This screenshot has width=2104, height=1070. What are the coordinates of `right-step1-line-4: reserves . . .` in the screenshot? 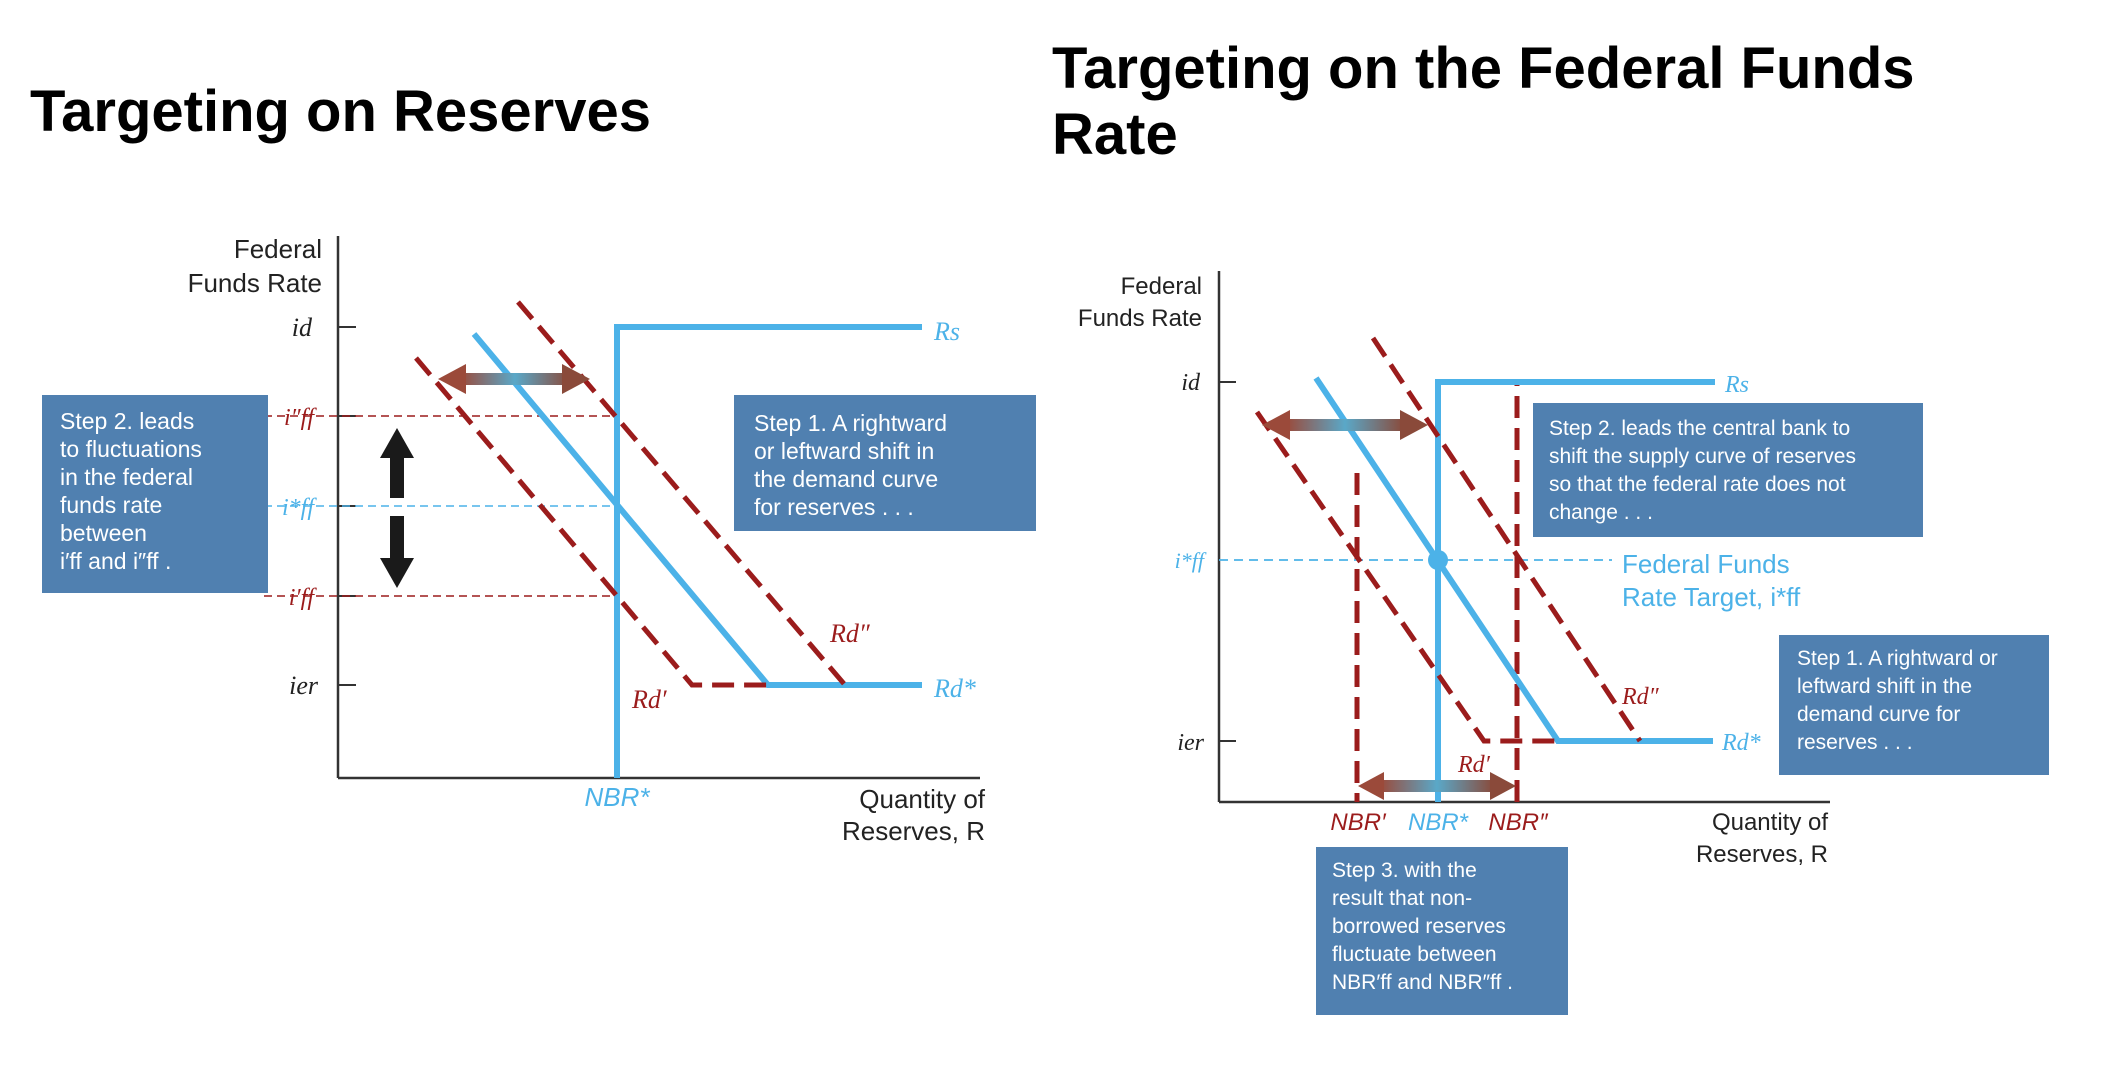 It's located at (1855, 742).